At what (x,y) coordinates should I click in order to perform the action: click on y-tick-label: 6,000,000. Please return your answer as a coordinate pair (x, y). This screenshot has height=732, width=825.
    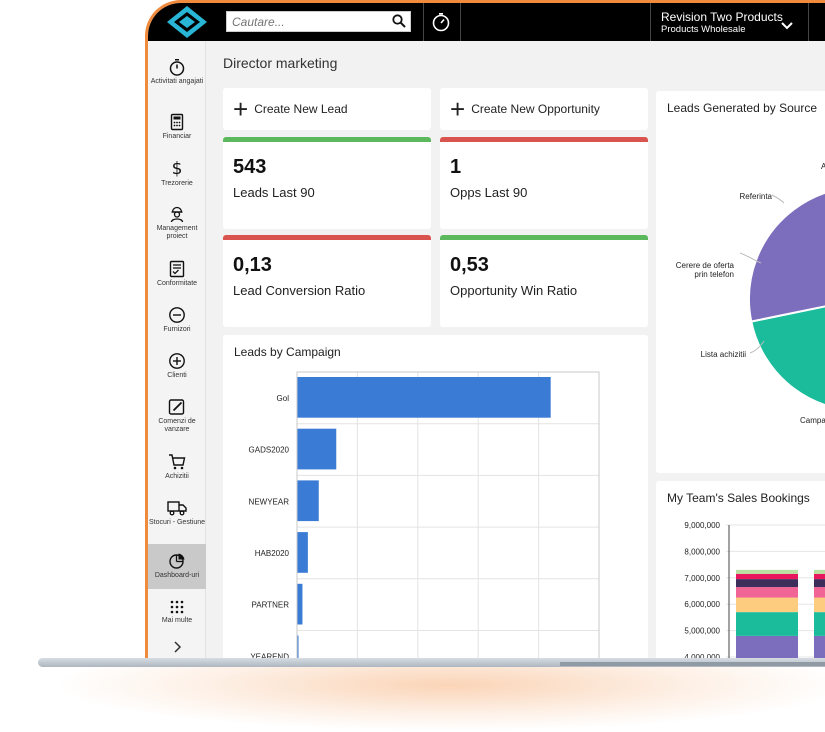
    Looking at the image, I should click on (702, 604).